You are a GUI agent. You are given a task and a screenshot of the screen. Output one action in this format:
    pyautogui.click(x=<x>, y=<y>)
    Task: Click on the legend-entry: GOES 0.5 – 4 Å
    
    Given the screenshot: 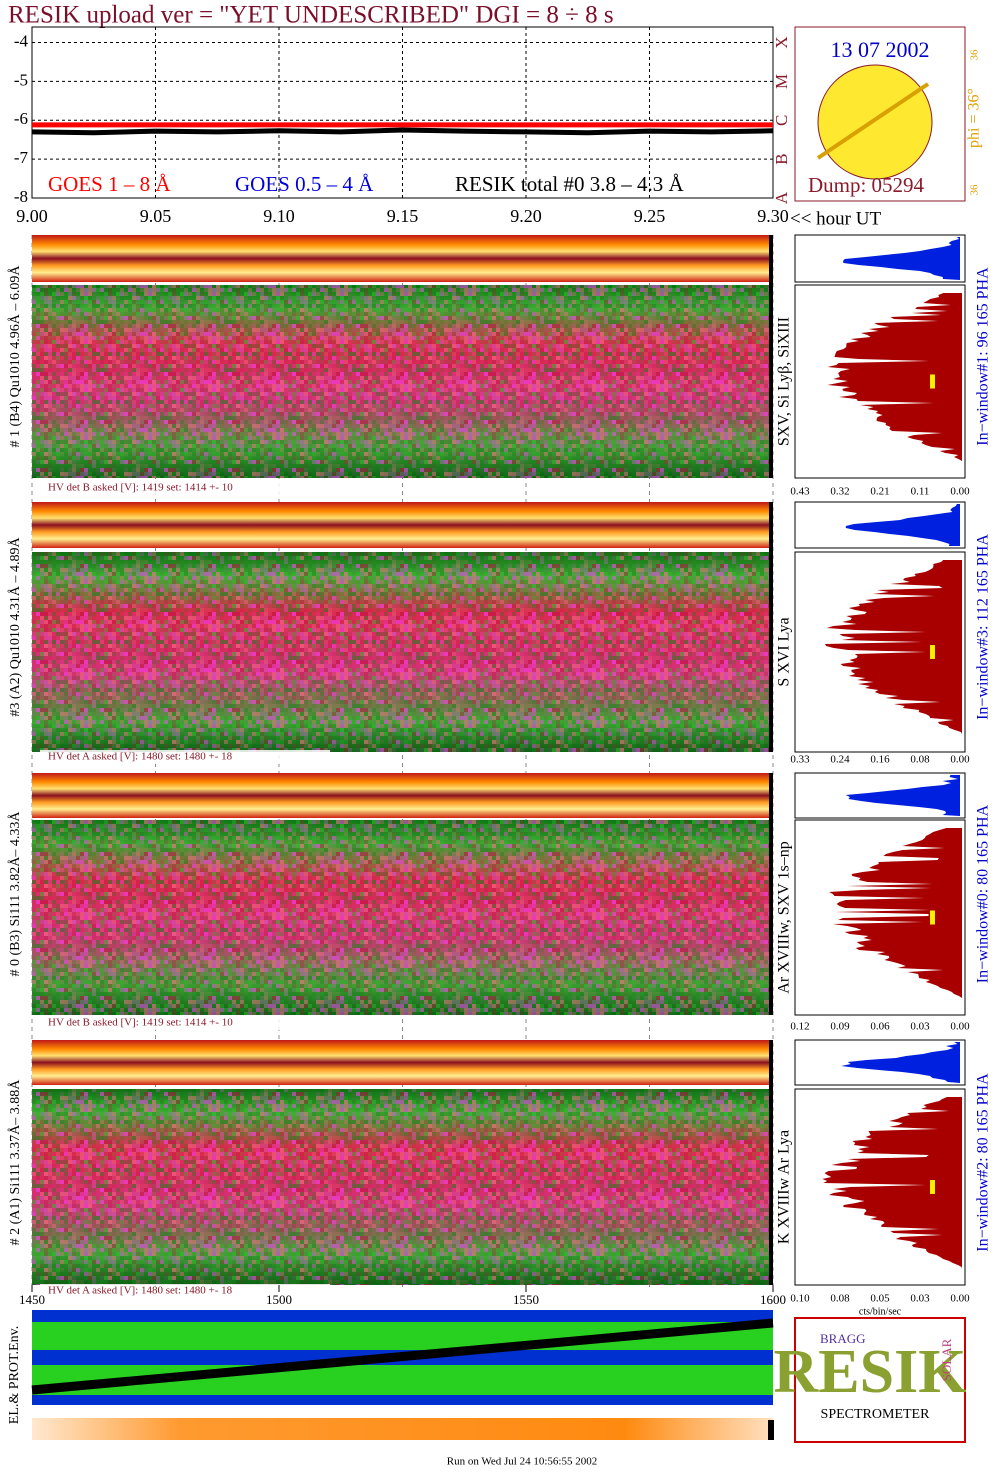 What is the action you would take?
    pyautogui.click(x=304, y=184)
    